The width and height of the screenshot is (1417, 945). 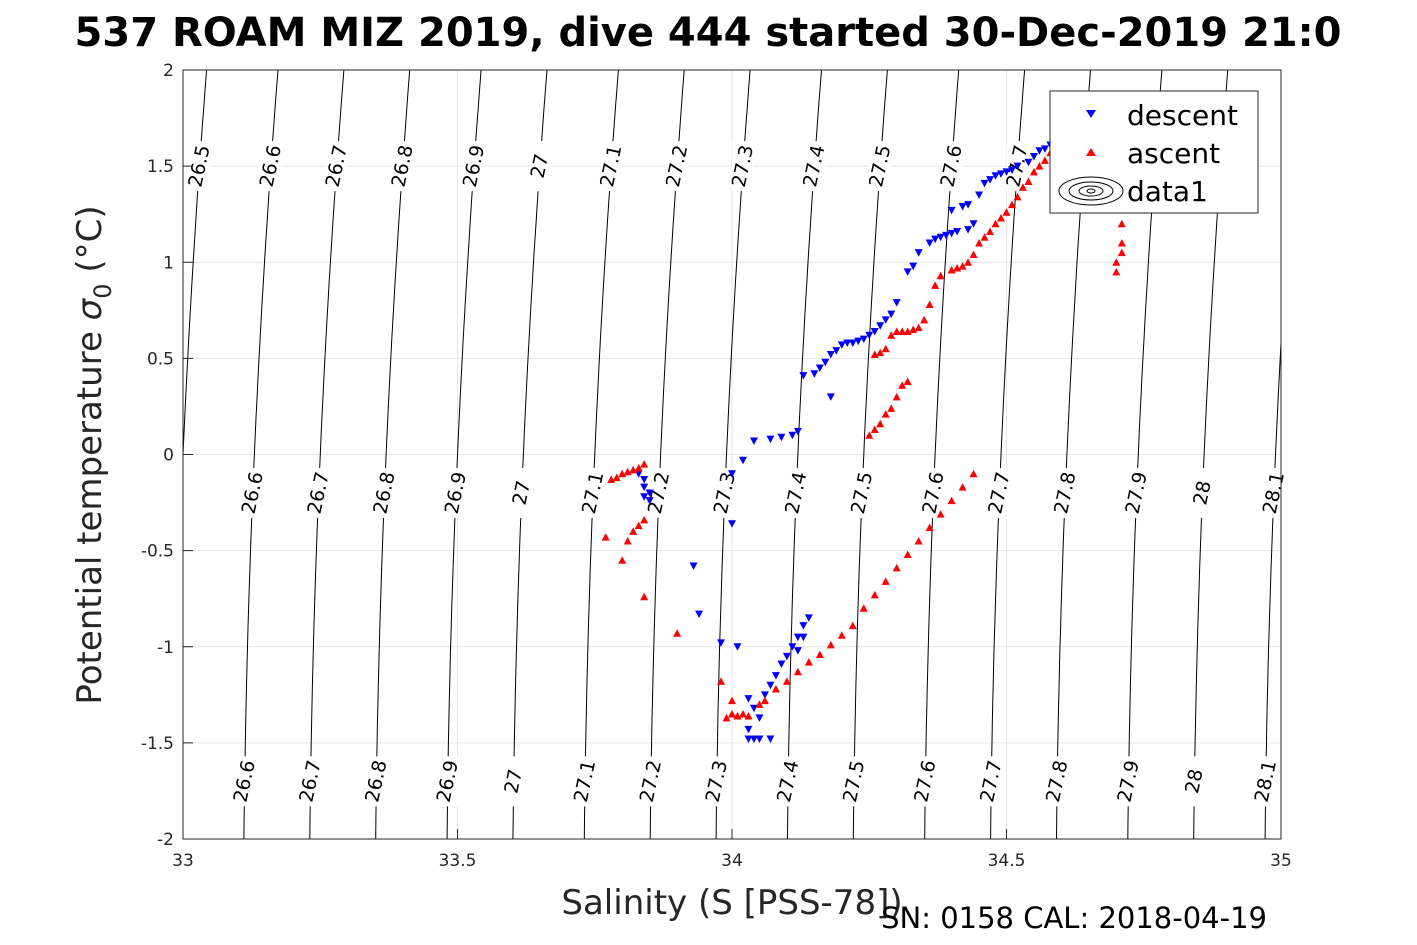 I want to click on y-axis-label-main: Potential temperature, so click(x=90, y=512).